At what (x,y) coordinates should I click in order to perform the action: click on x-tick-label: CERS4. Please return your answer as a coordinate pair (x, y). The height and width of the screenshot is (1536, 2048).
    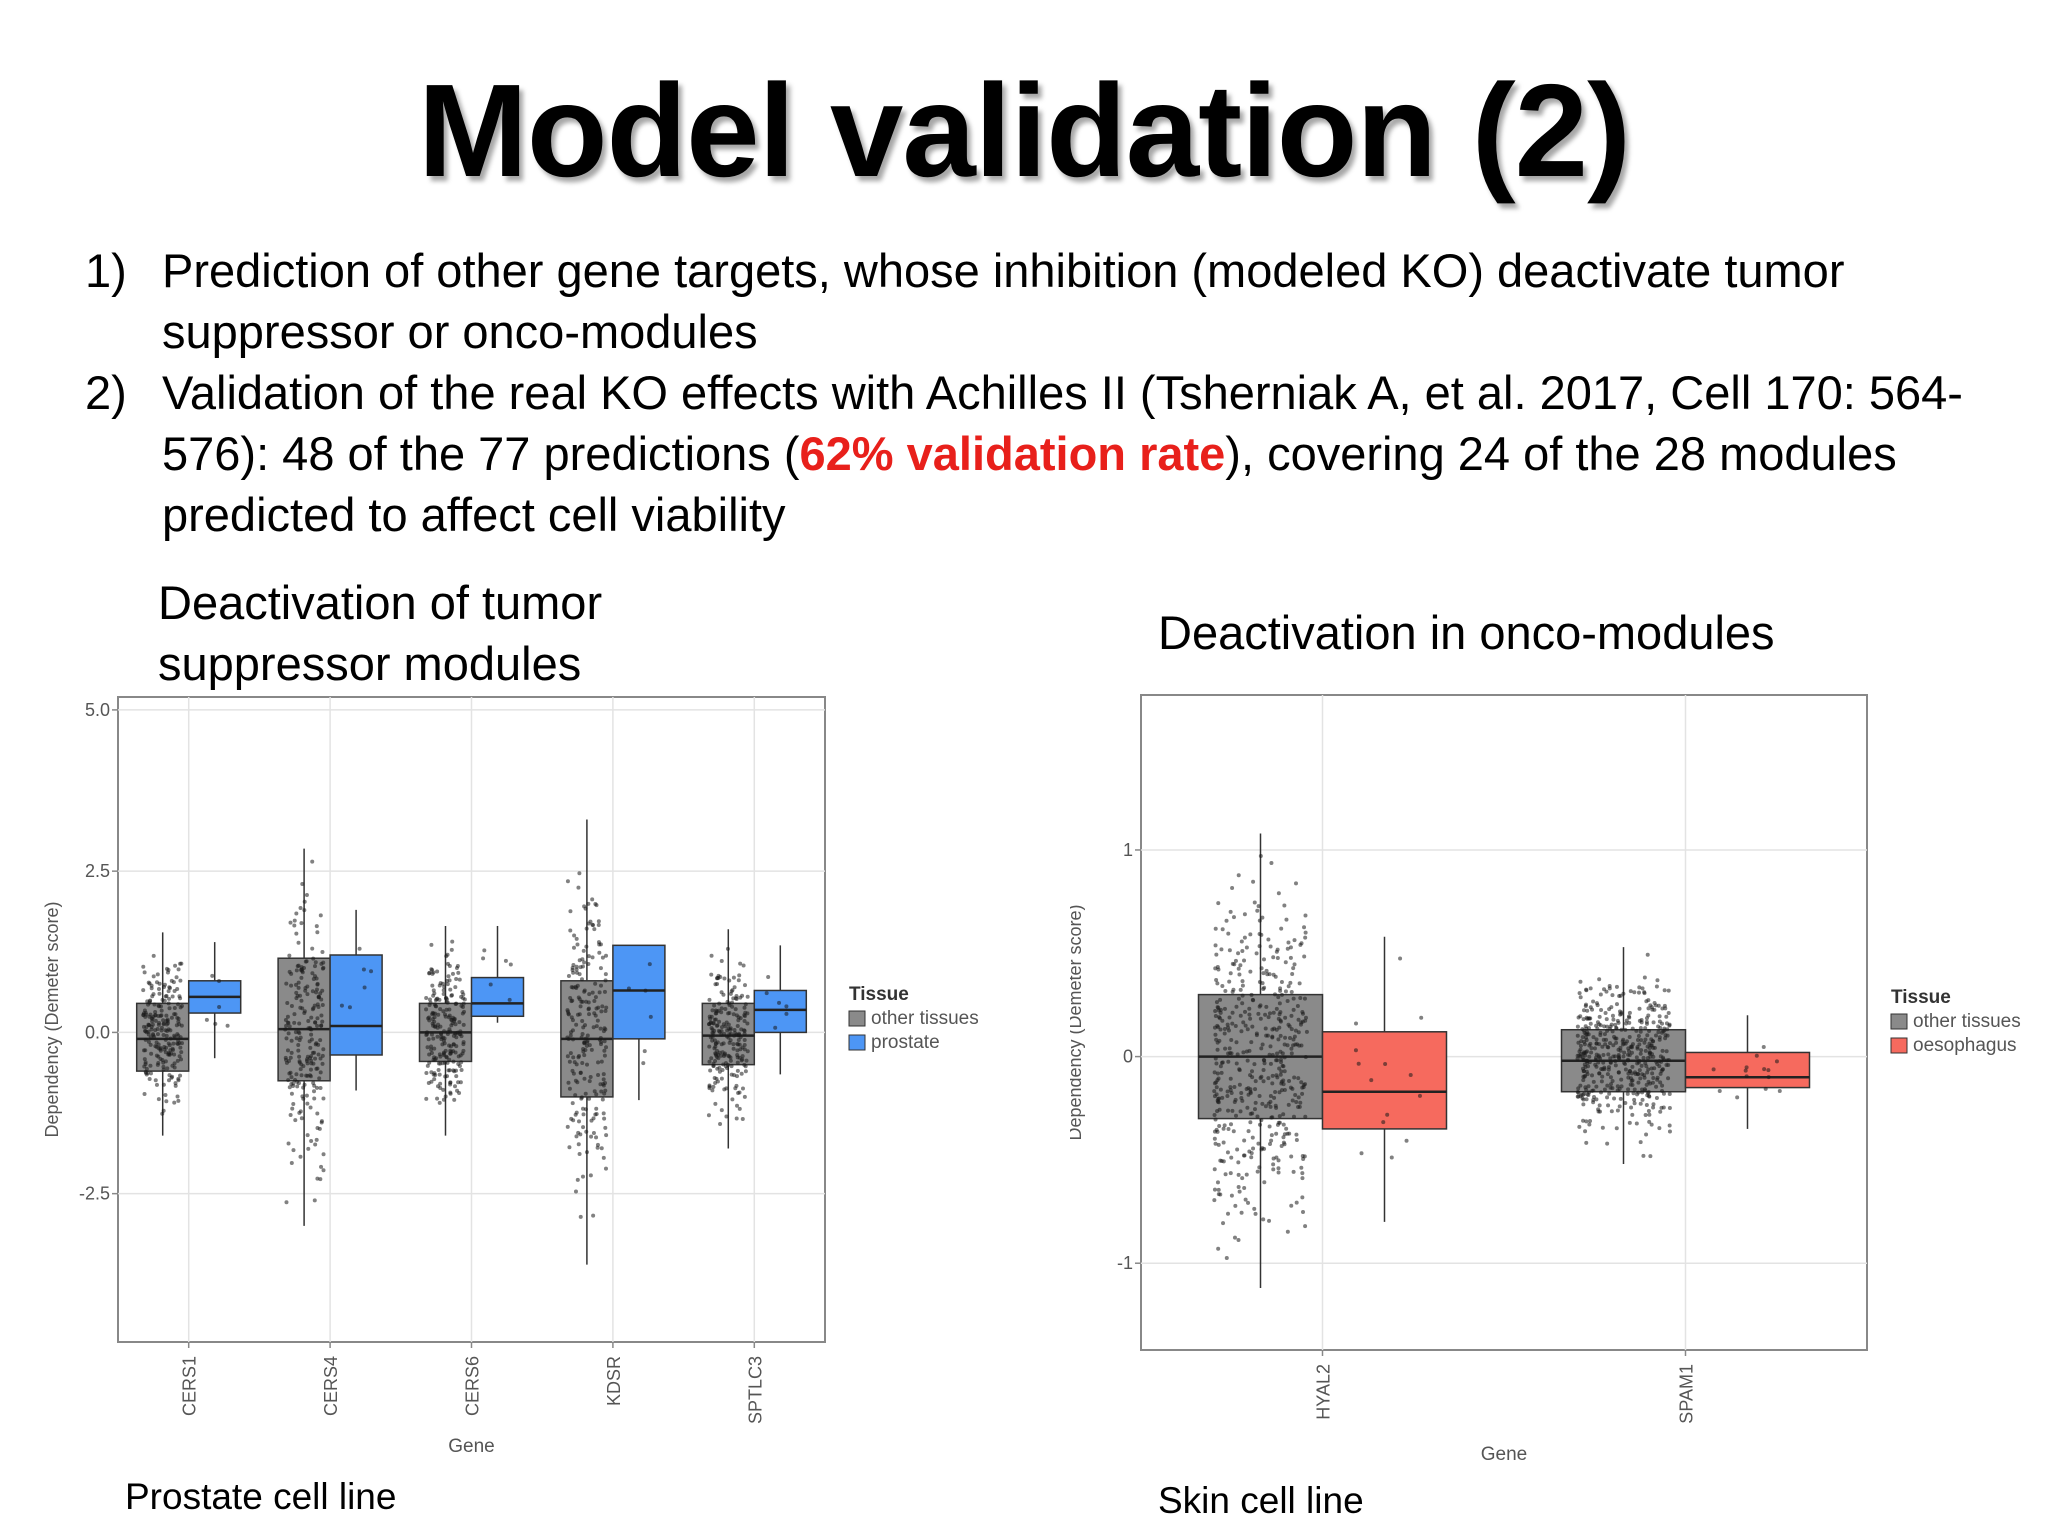
    Looking at the image, I should click on (331, 1386).